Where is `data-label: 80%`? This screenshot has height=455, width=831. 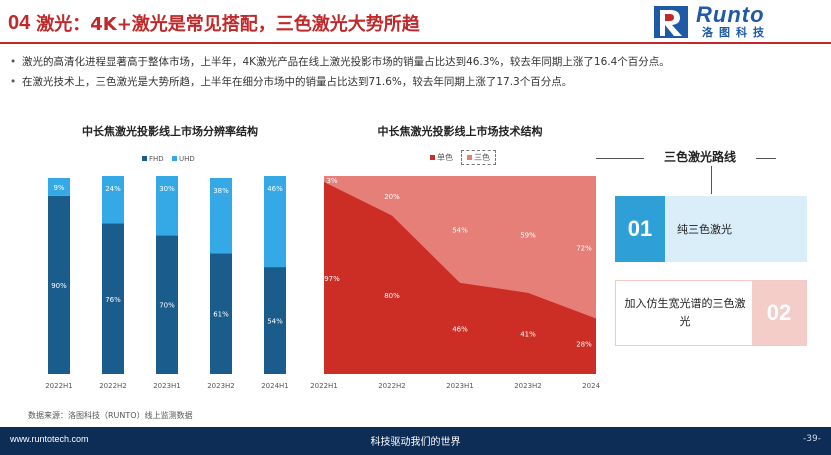 data-label: 80% is located at coordinates (392, 296).